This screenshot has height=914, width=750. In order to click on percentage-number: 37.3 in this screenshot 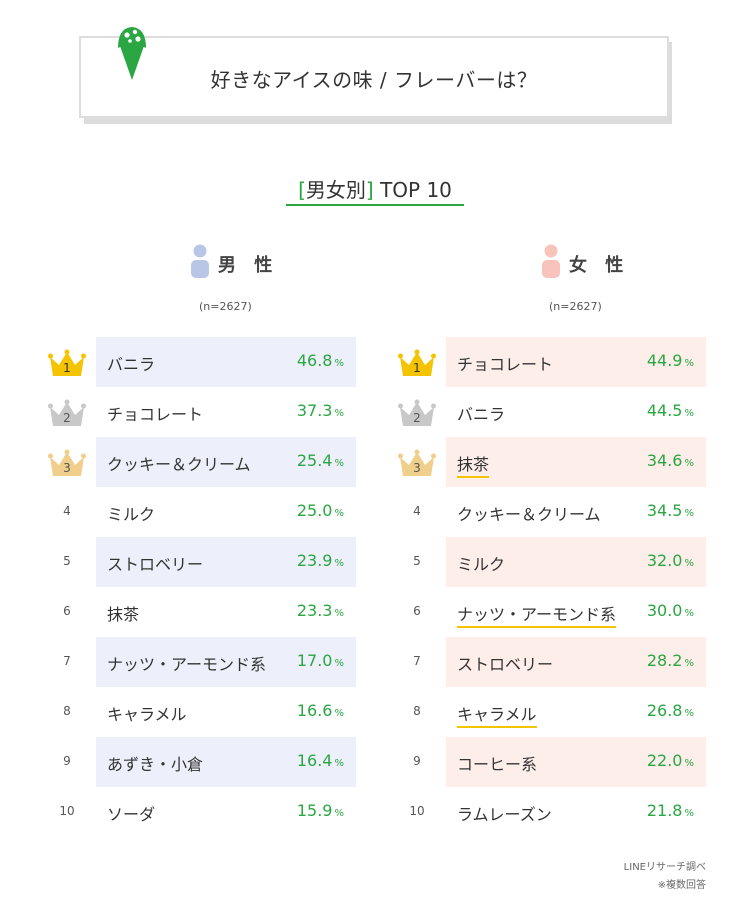, I will do `click(314, 410)`.